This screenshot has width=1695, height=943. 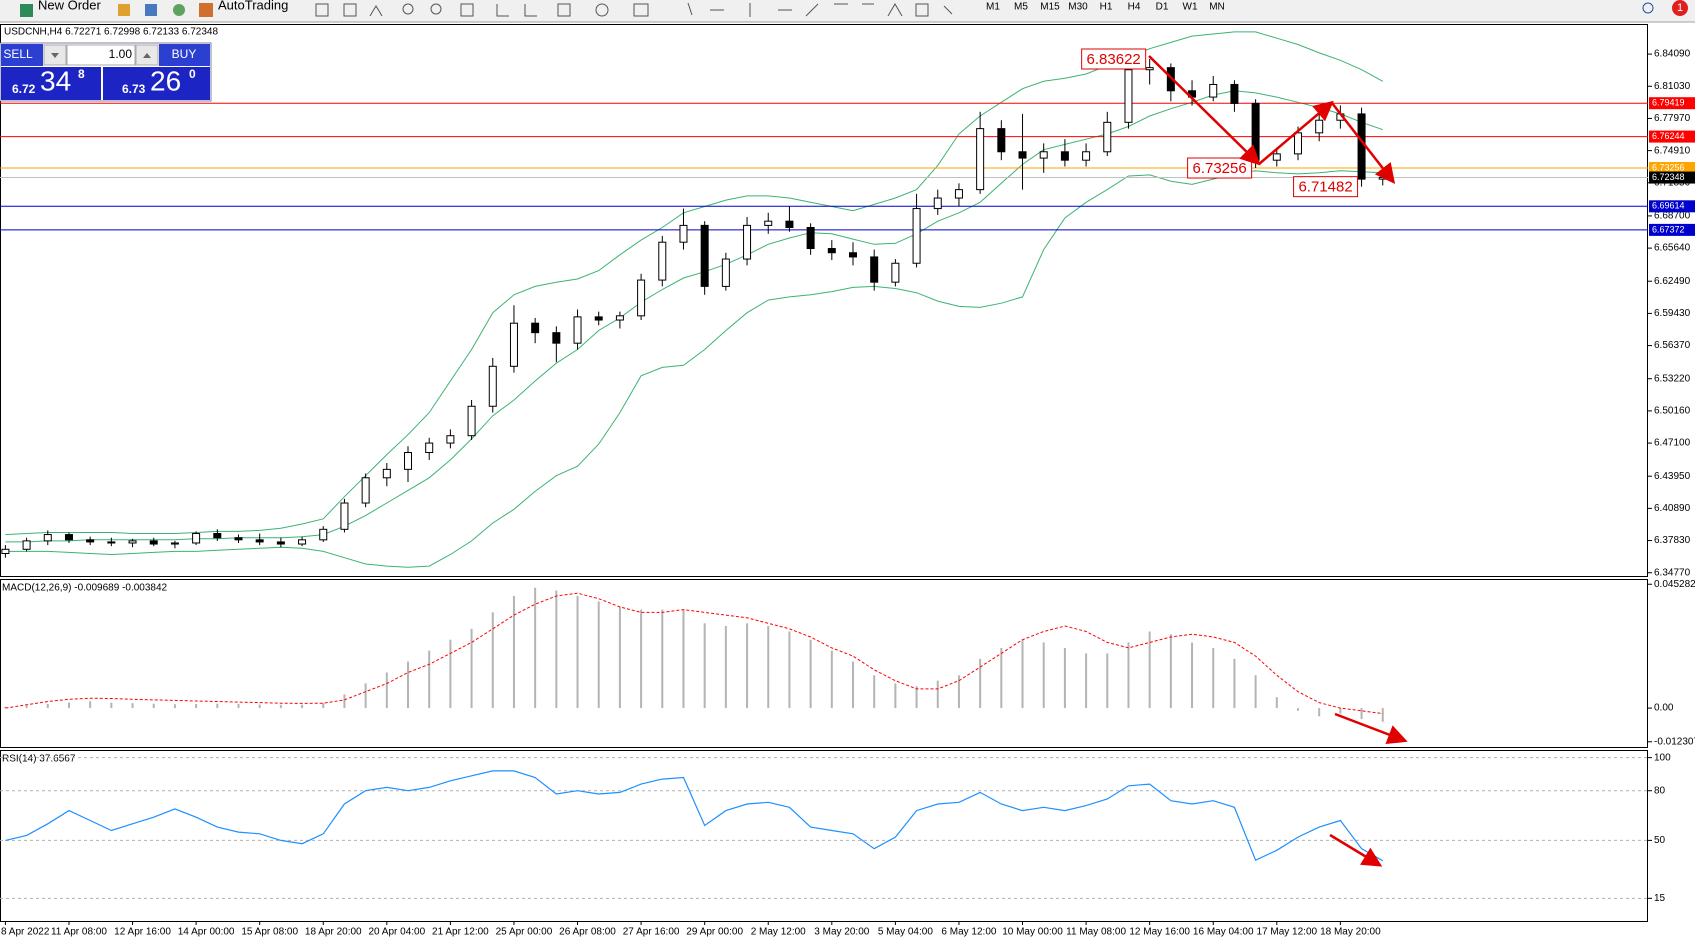 What do you see at coordinates (1668, 167) in the screenshot?
I see `level-label: 6.73256` at bounding box center [1668, 167].